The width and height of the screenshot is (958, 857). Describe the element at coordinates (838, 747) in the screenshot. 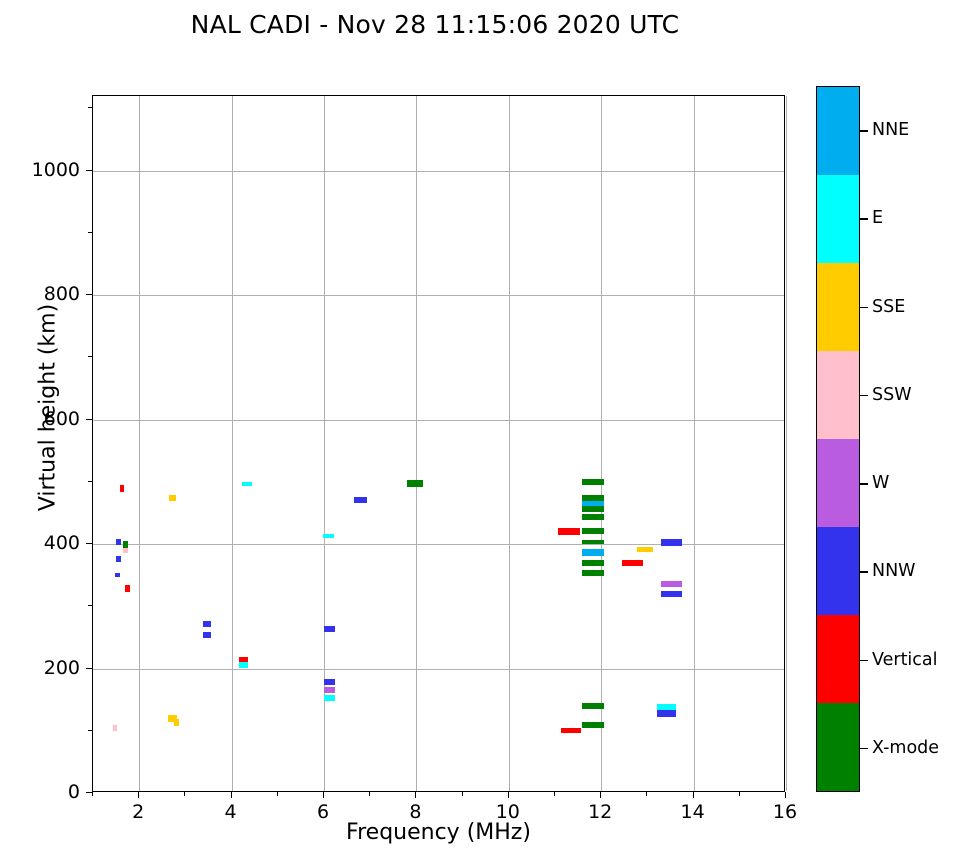

I see `colorbar-segment-x-mode` at that location.